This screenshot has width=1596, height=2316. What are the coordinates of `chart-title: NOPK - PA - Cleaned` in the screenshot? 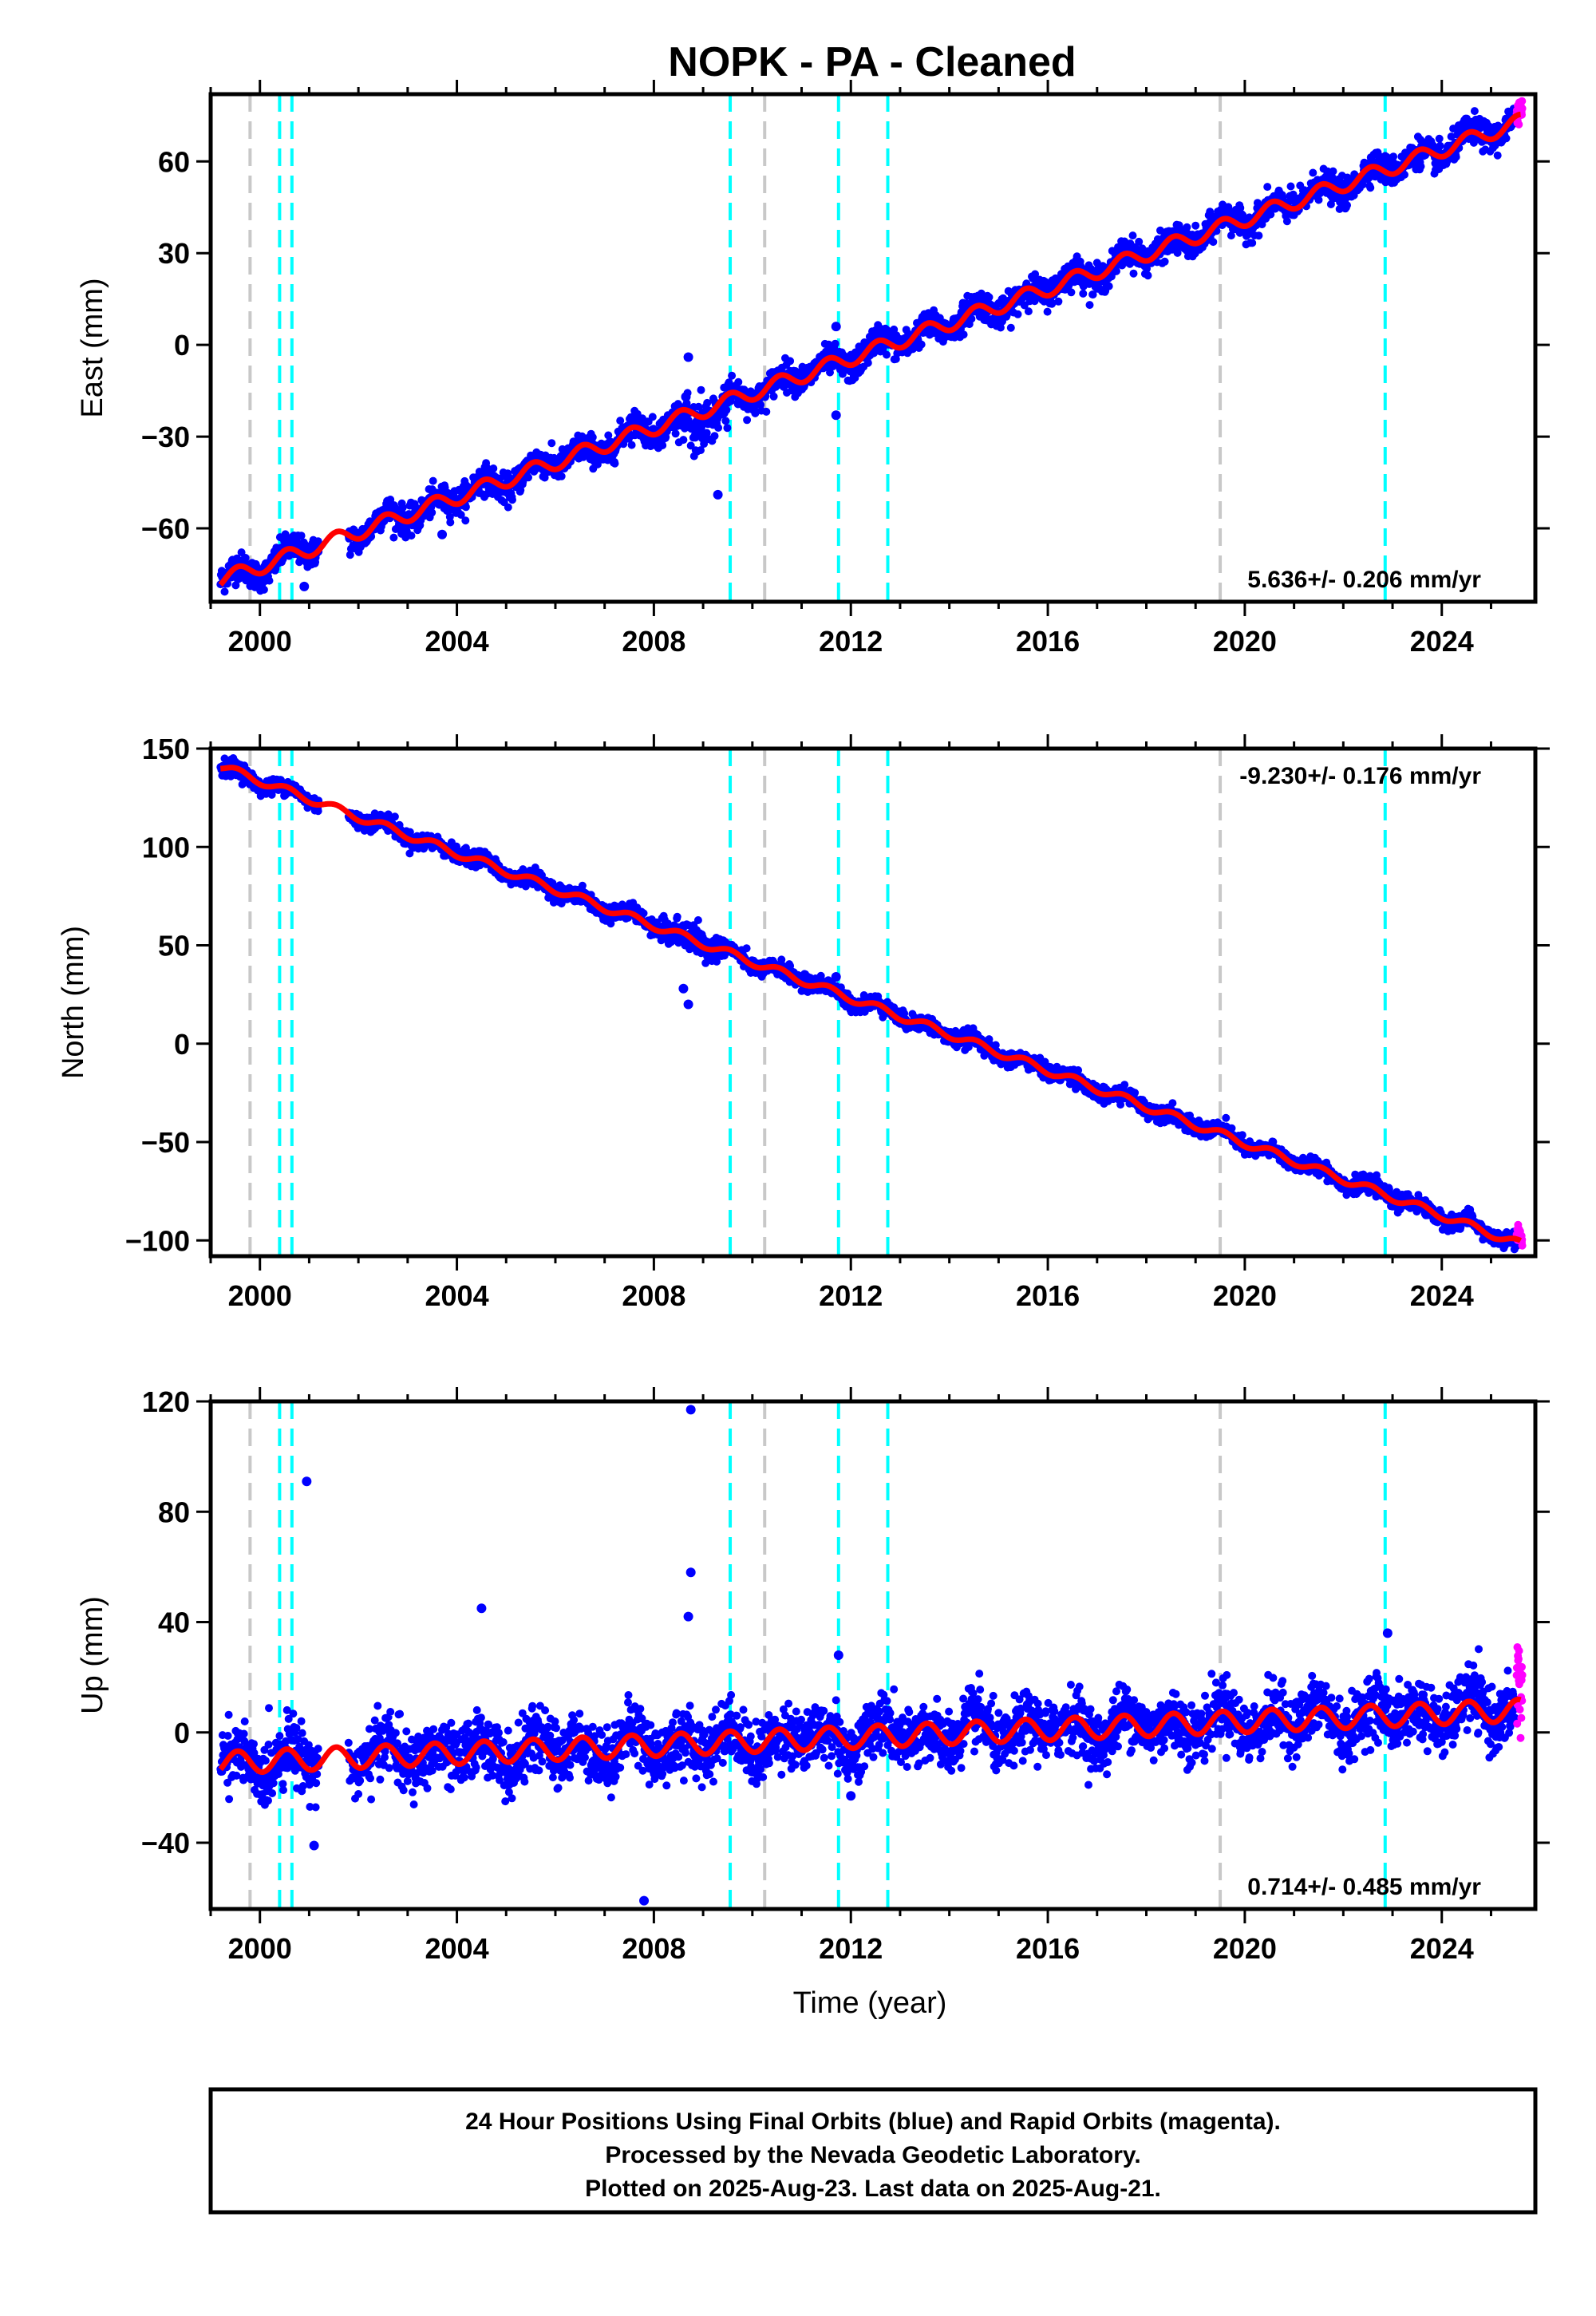 It's located at (872, 62).